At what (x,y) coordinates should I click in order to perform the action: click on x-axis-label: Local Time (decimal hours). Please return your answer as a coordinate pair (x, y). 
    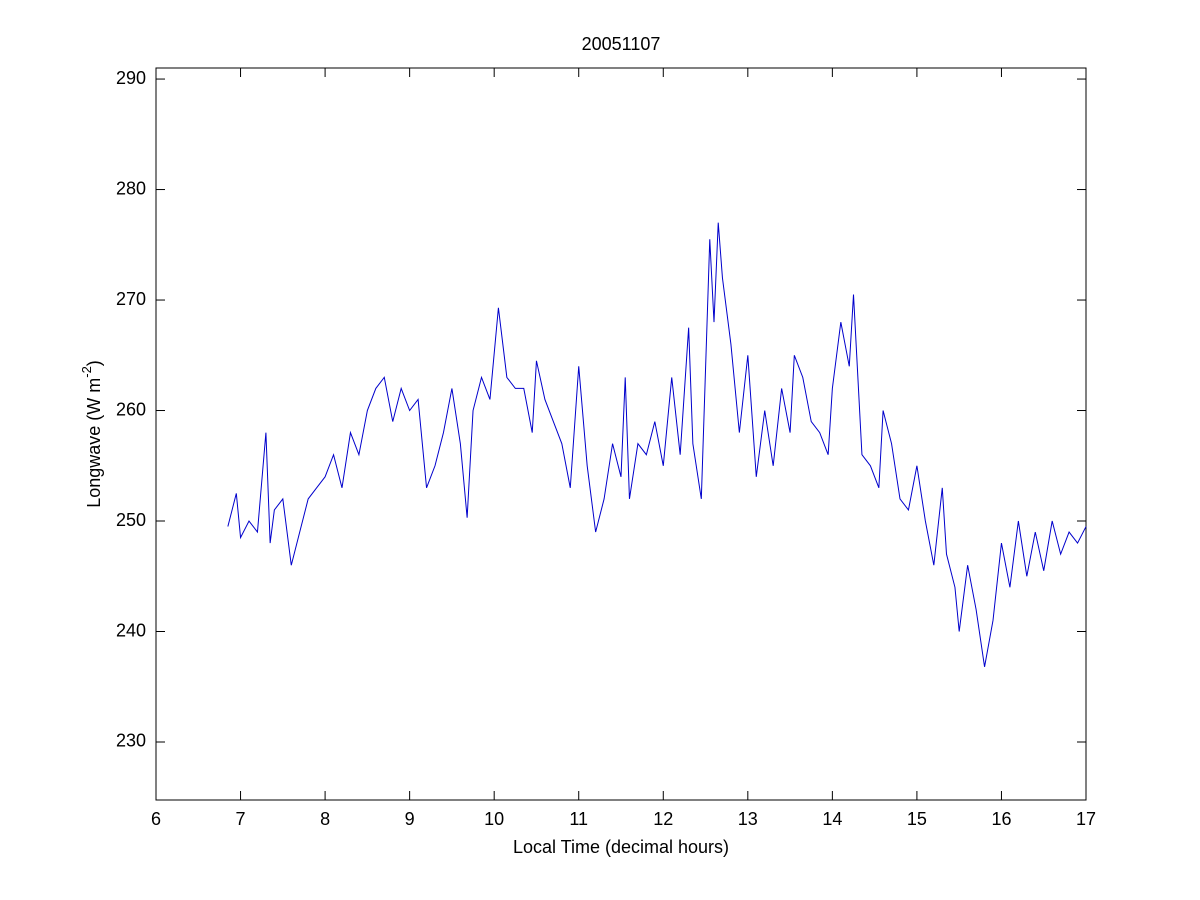
    Looking at the image, I should click on (621, 847).